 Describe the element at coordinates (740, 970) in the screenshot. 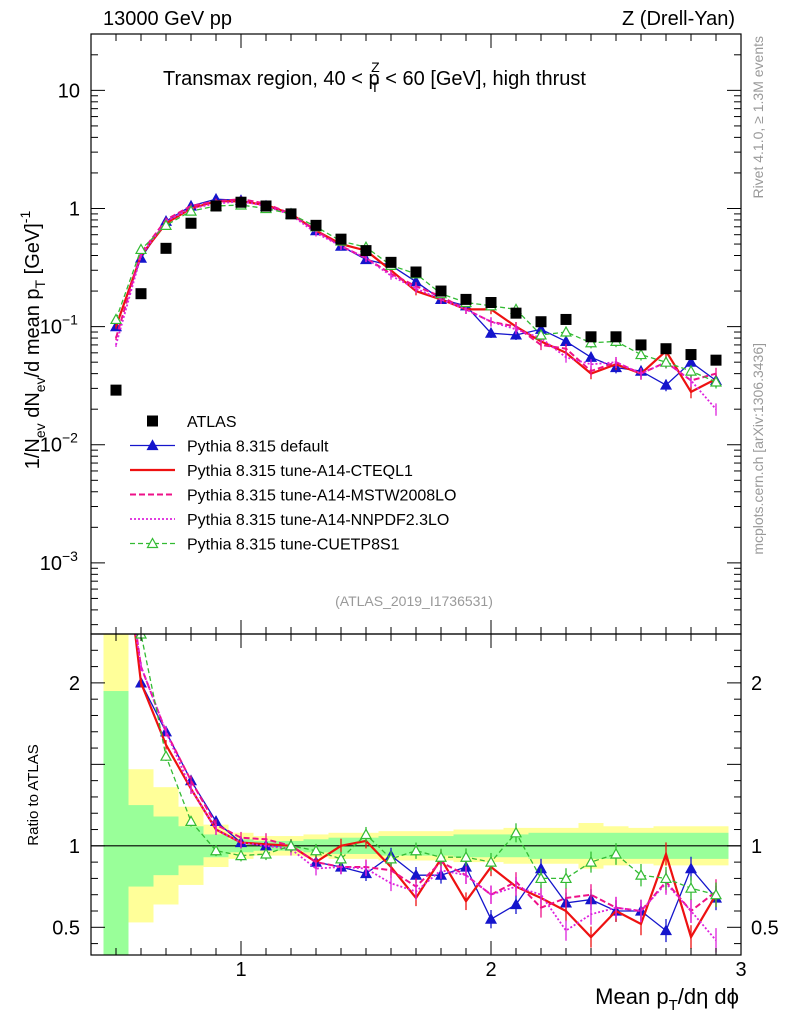

I see `x-tick-label: 3` at that location.